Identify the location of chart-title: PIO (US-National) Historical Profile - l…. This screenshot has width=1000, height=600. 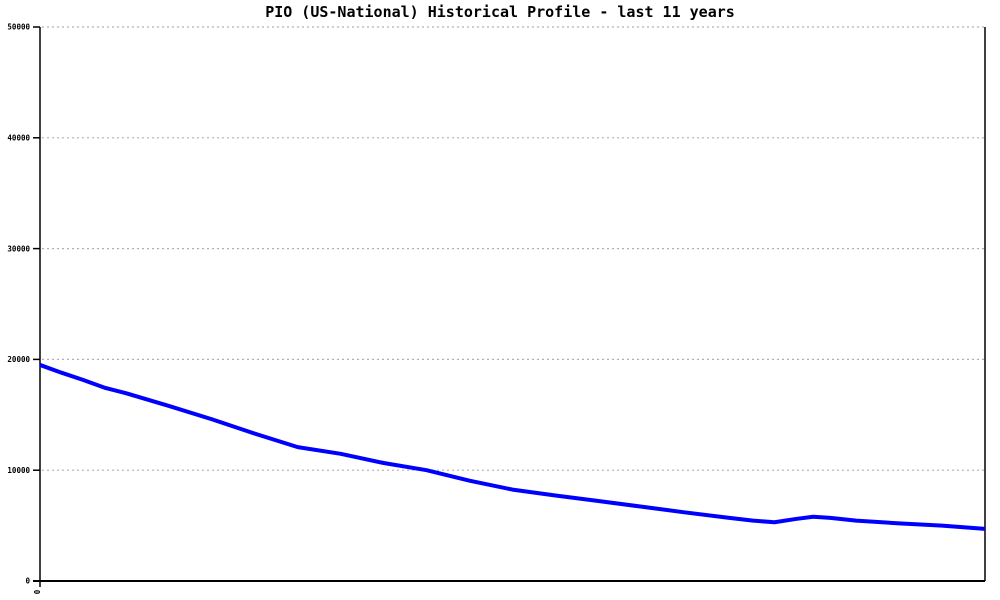
(500, 12).